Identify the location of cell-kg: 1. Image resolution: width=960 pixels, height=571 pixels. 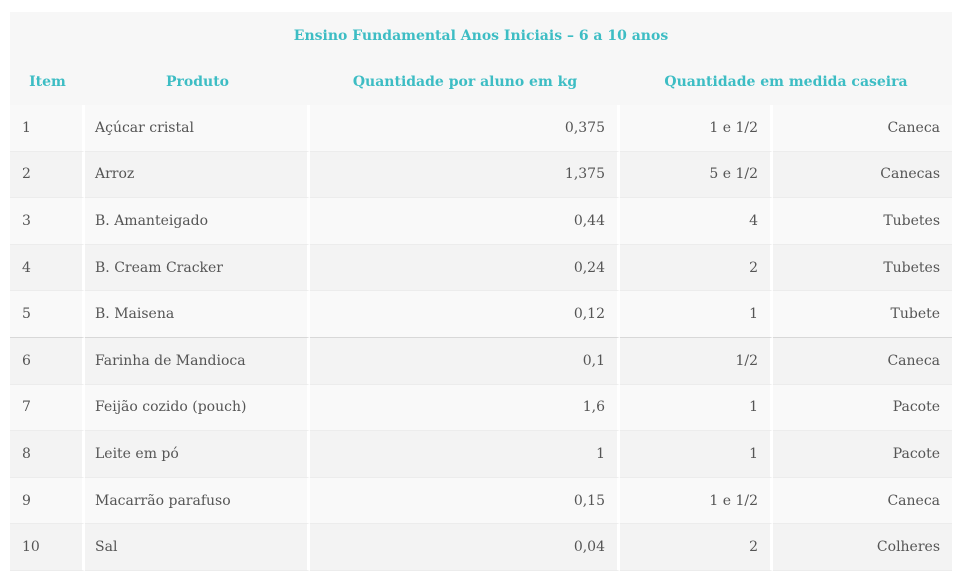
(465, 454).